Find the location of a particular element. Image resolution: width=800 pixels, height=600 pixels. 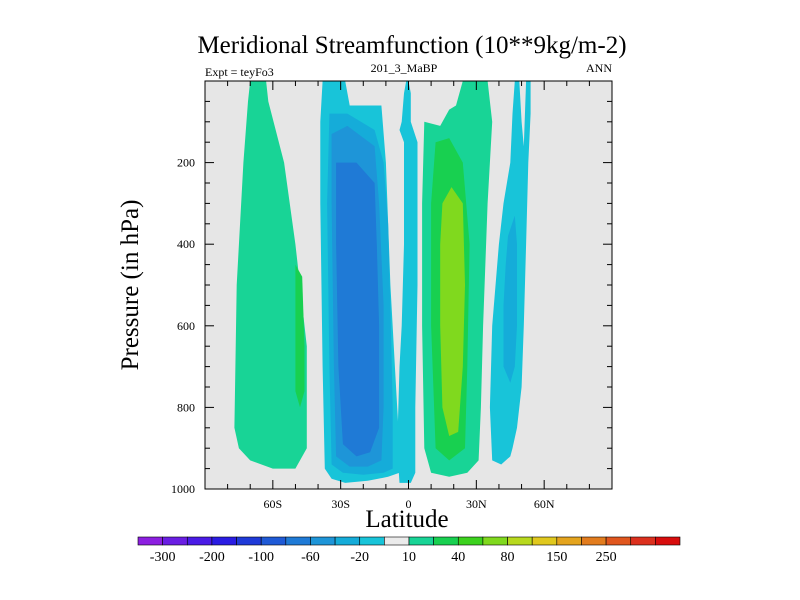

colorbar-label: 10 is located at coordinates (409, 557).